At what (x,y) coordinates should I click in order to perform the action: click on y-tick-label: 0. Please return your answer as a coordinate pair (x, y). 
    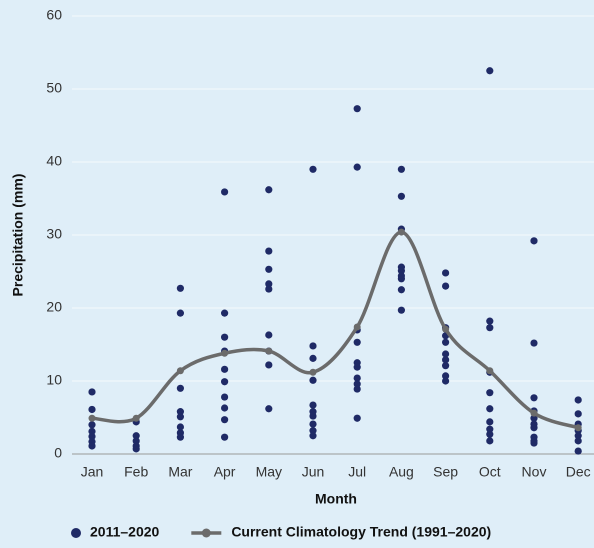
    Looking at the image, I should click on (58, 453).